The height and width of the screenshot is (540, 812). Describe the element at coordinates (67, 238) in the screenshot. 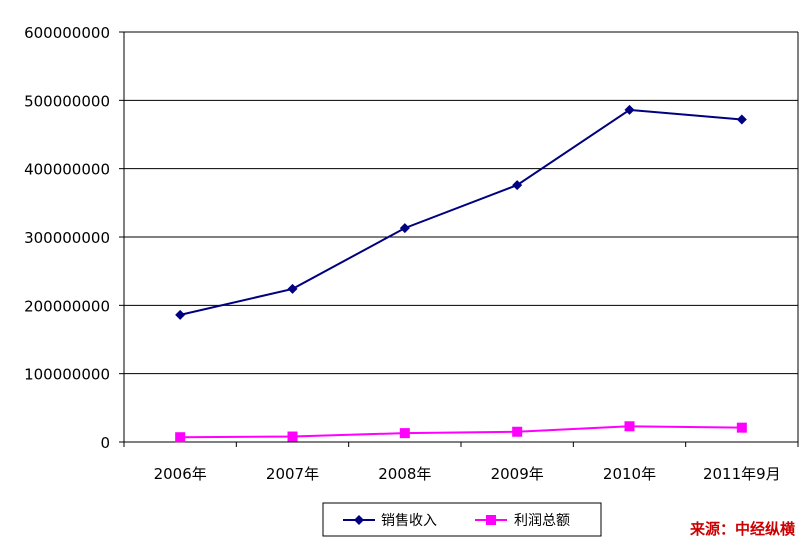

I see `y-tick-label: 300000000` at that location.